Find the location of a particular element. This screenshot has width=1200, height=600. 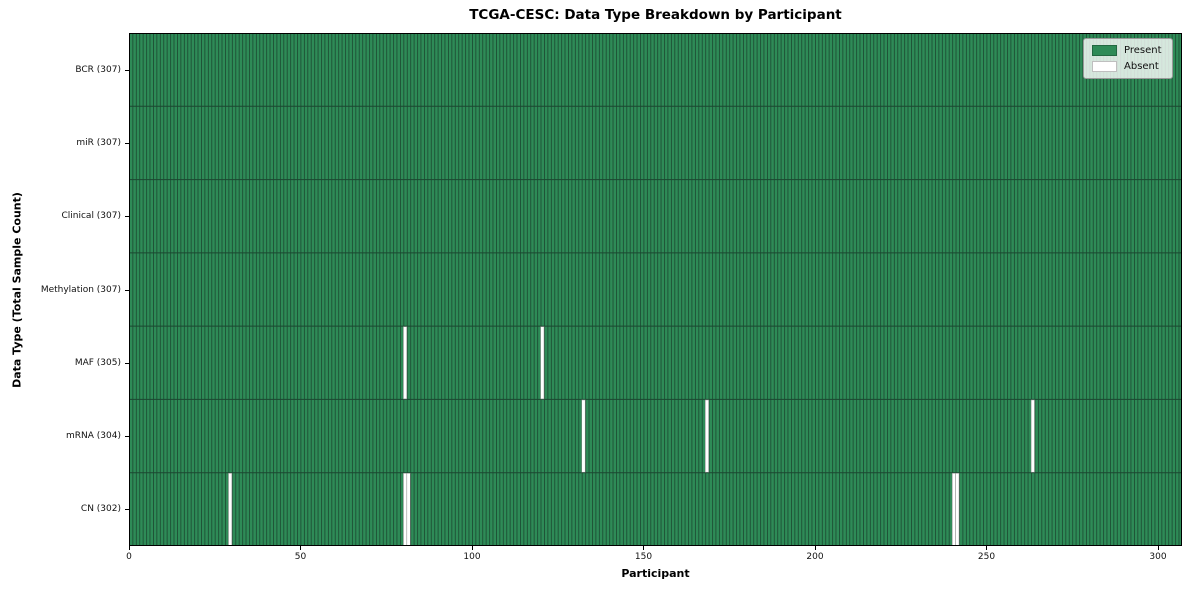

legend-label-absent: Absent is located at coordinates (1141, 66).